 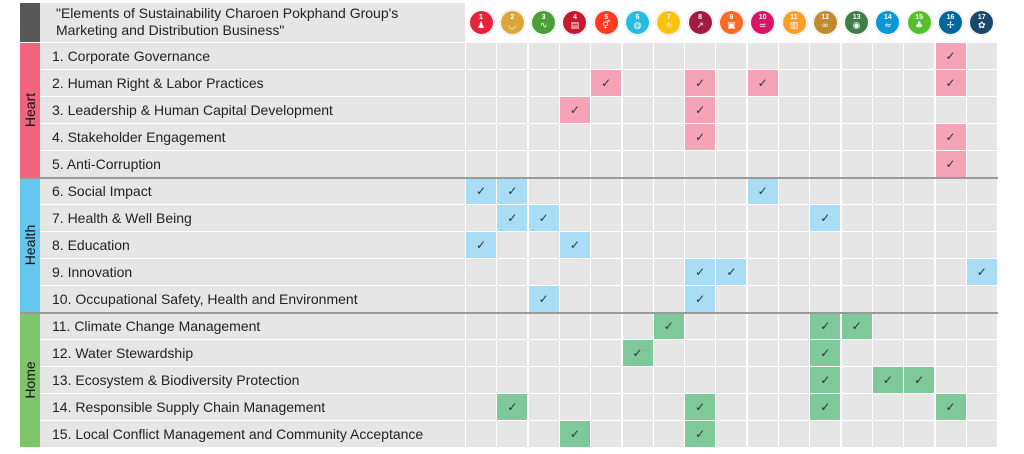 What do you see at coordinates (668, 17) in the screenshot?
I see `sdg-number-label: 7` at bounding box center [668, 17].